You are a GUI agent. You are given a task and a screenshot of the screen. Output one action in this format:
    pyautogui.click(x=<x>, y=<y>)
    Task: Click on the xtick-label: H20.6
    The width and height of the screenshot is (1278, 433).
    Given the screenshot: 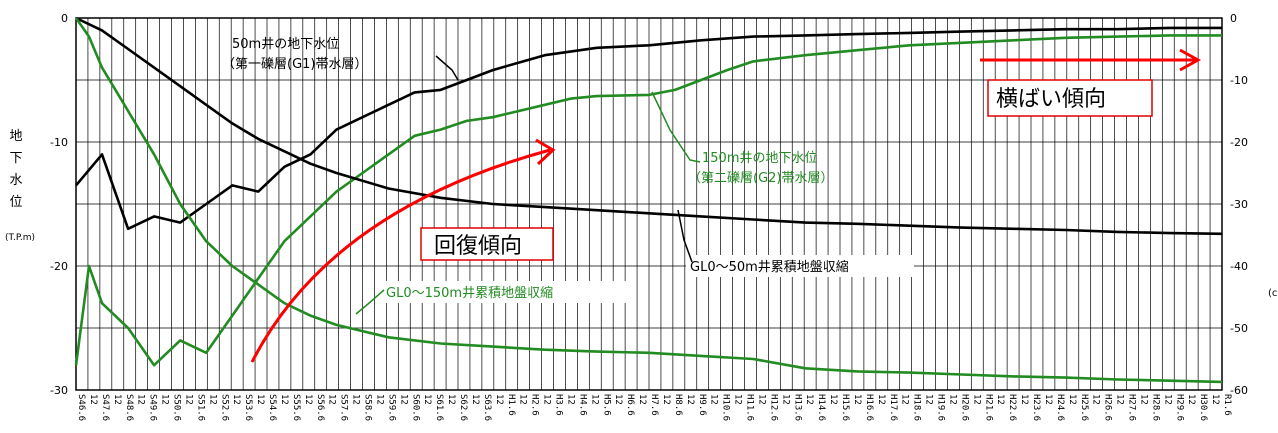 What is the action you would take?
    pyautogui.click(x=964, y=407)
    